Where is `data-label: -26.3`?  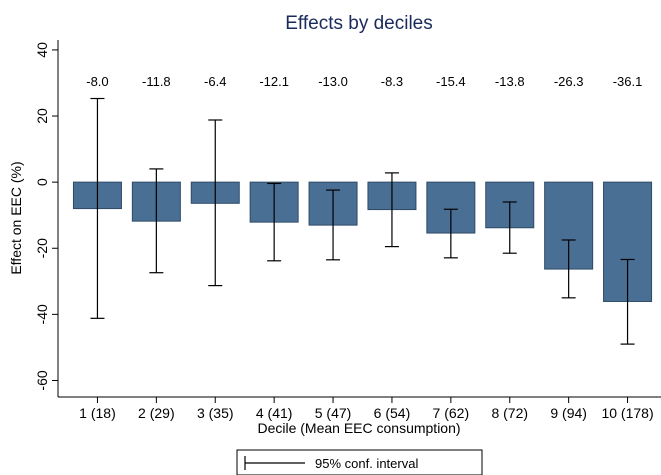
data-label: -26.3 is located at coordinates (569, 81).